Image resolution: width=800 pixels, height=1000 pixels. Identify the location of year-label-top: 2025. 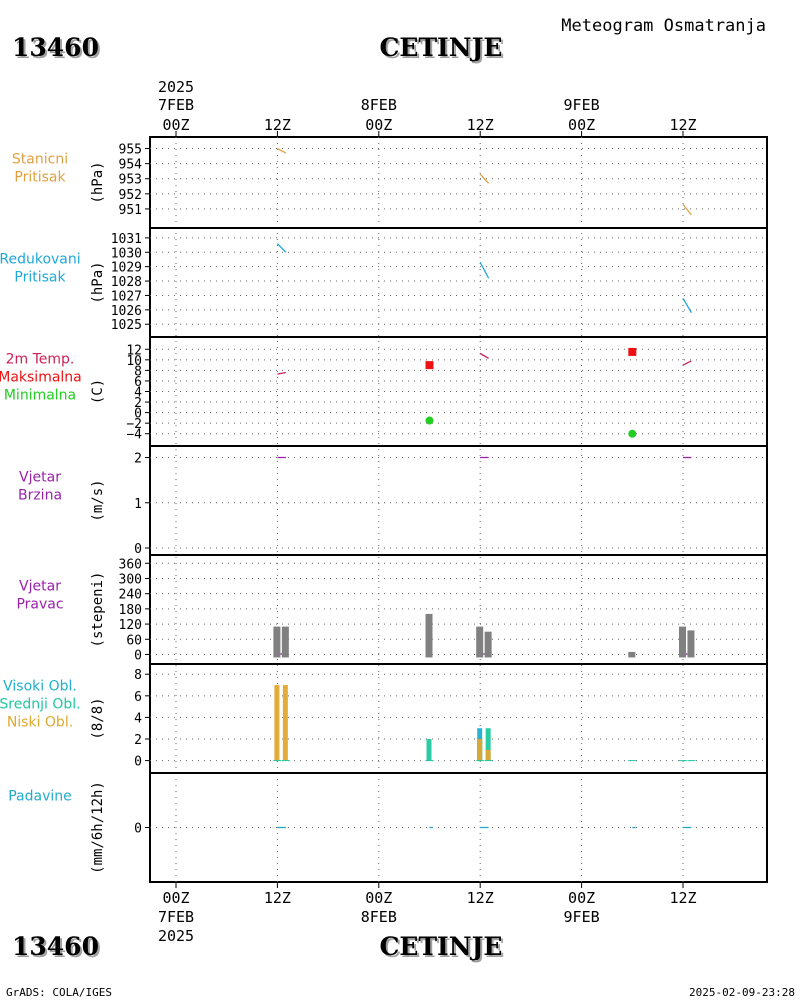
(176, 87).